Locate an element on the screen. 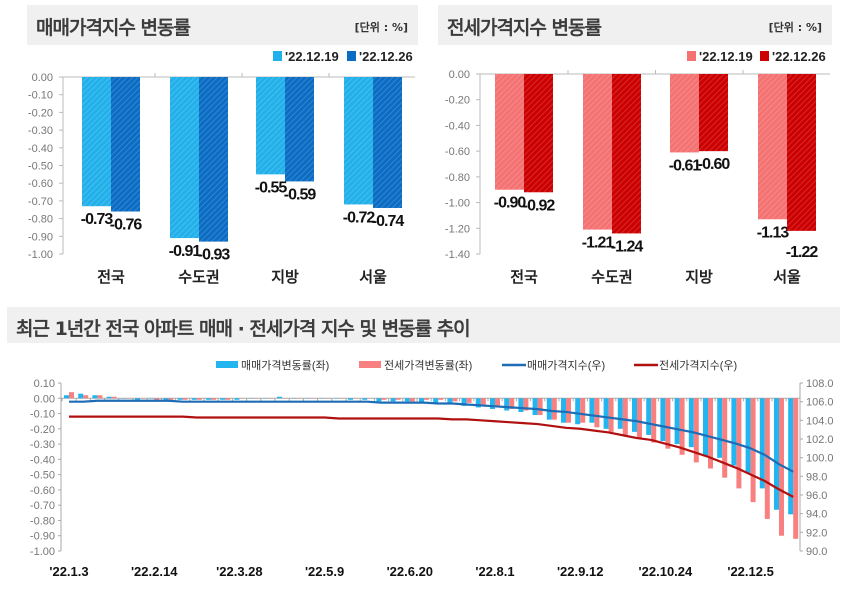  trend-chart-header: 최근 1년간 전국 아파트 매매 · 전세가격 지수 및 변동률 추이 is located at coordinates (423, 325).